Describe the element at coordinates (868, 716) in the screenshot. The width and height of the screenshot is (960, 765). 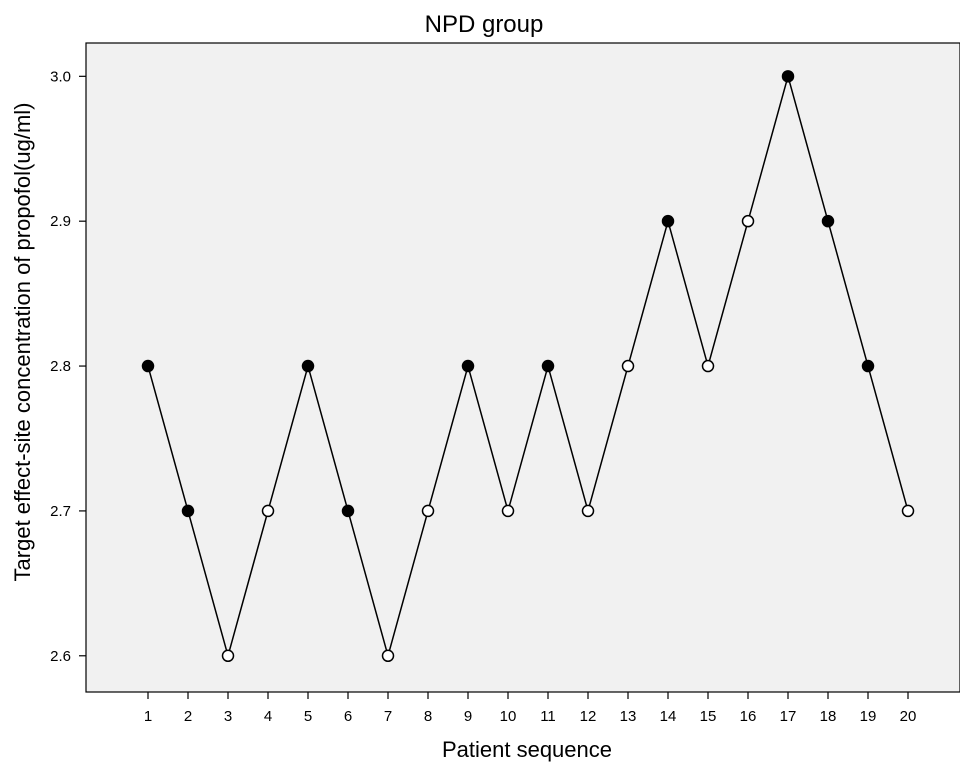
I see `x-tick-label: 19` at that location.